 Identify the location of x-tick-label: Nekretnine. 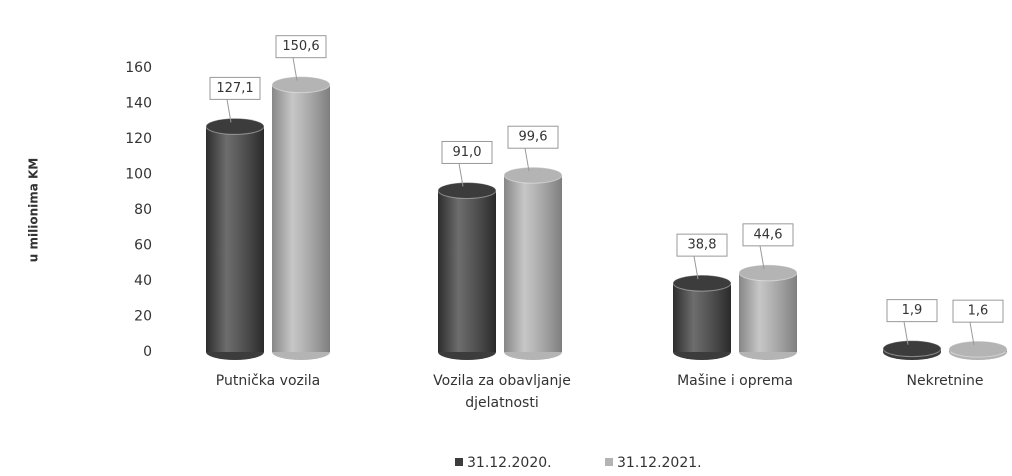
(945, 381).